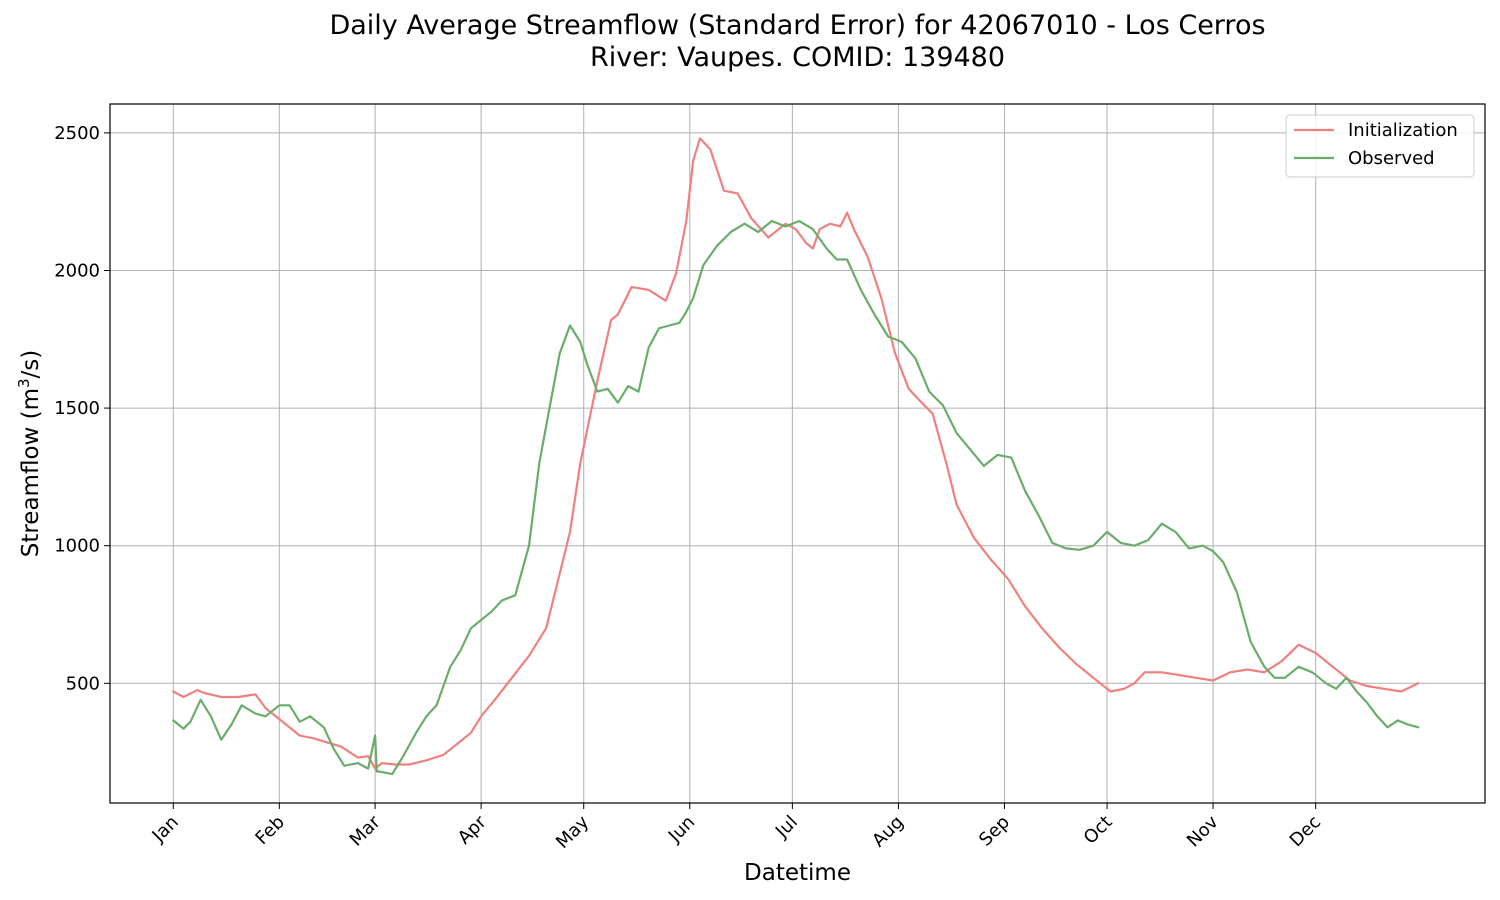 The width and height of the screenshot is (1500, 900). I want to click on y-tick-label-2500: 2500, so click(77, 133).